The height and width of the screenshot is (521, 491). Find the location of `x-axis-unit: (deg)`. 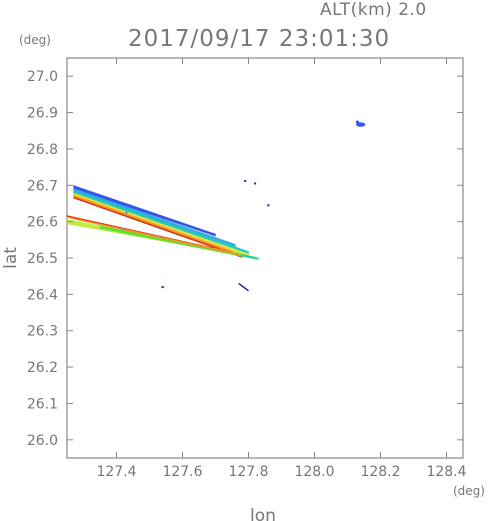

x-axis-unit: (deg) is located at coordinates (469, 491).